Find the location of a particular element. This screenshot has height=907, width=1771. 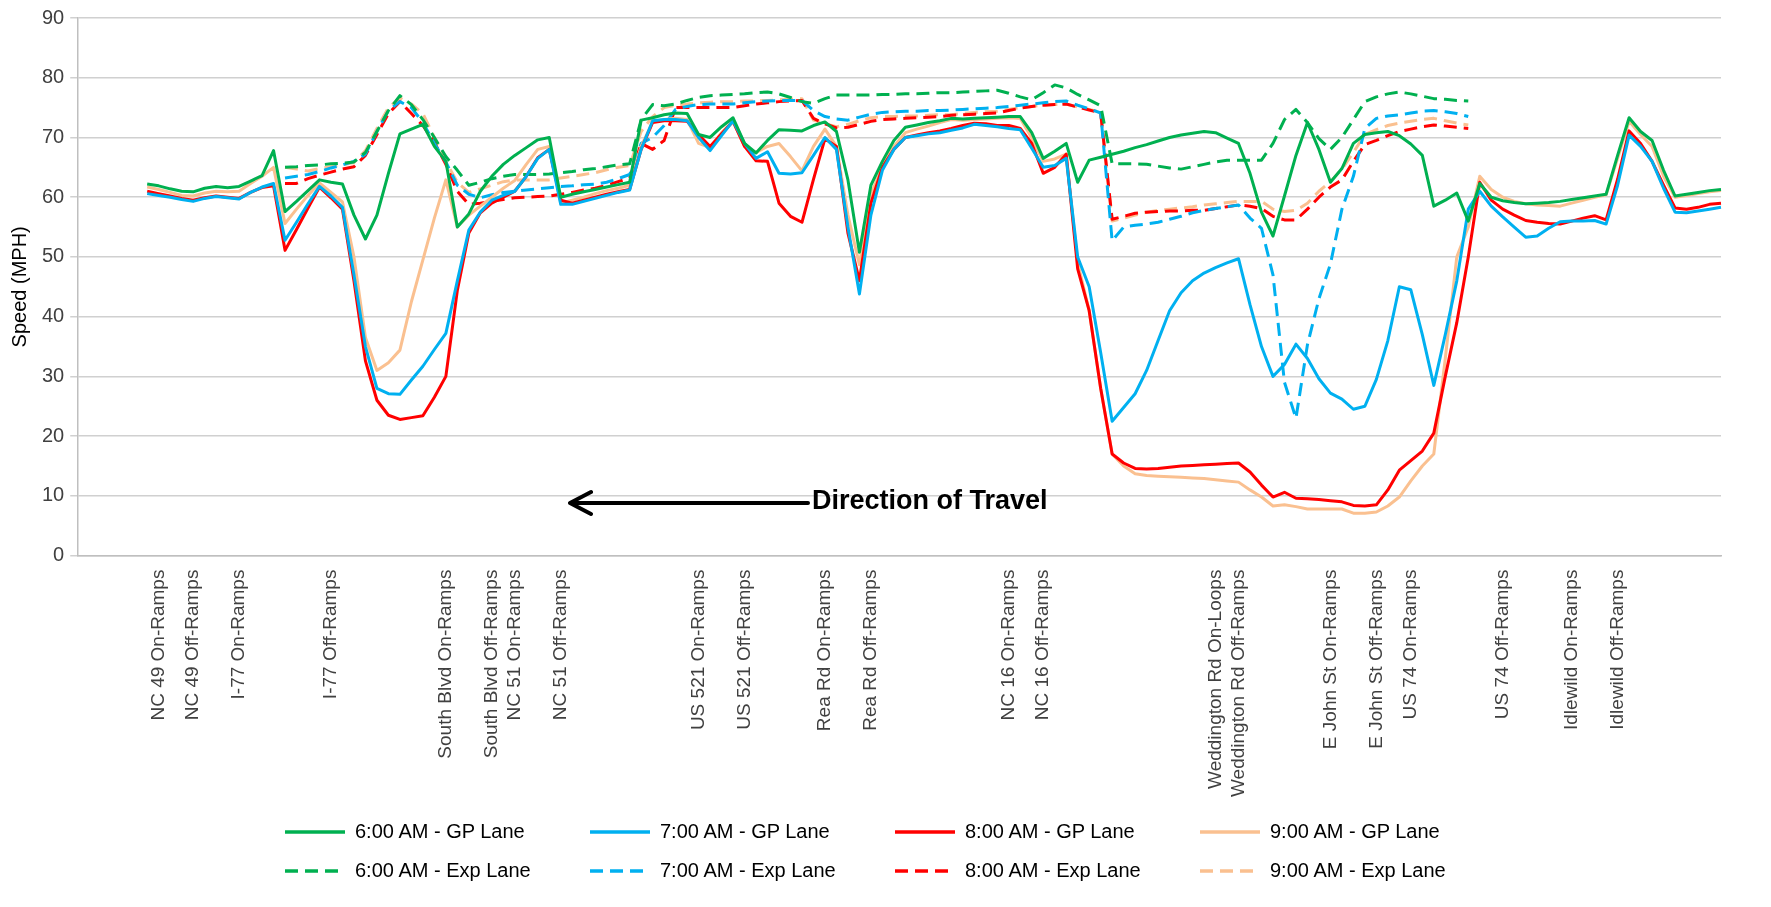

x-tick-label: NC 51 On-Ramps is located at coordinates (514, 645).